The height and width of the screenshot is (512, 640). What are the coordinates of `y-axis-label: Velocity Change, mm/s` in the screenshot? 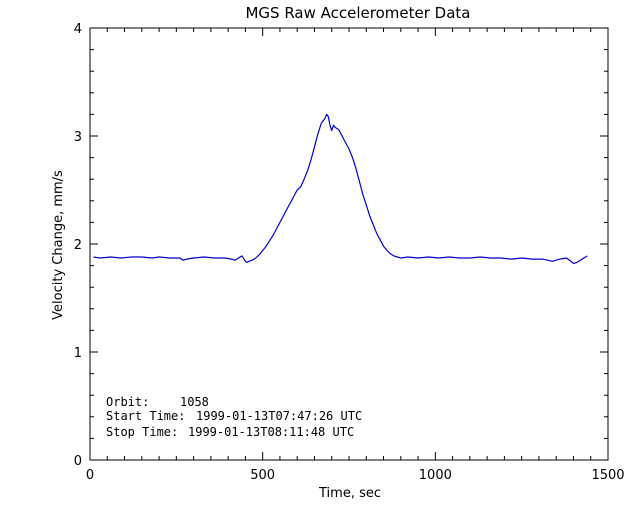 It's located at (58, 245).